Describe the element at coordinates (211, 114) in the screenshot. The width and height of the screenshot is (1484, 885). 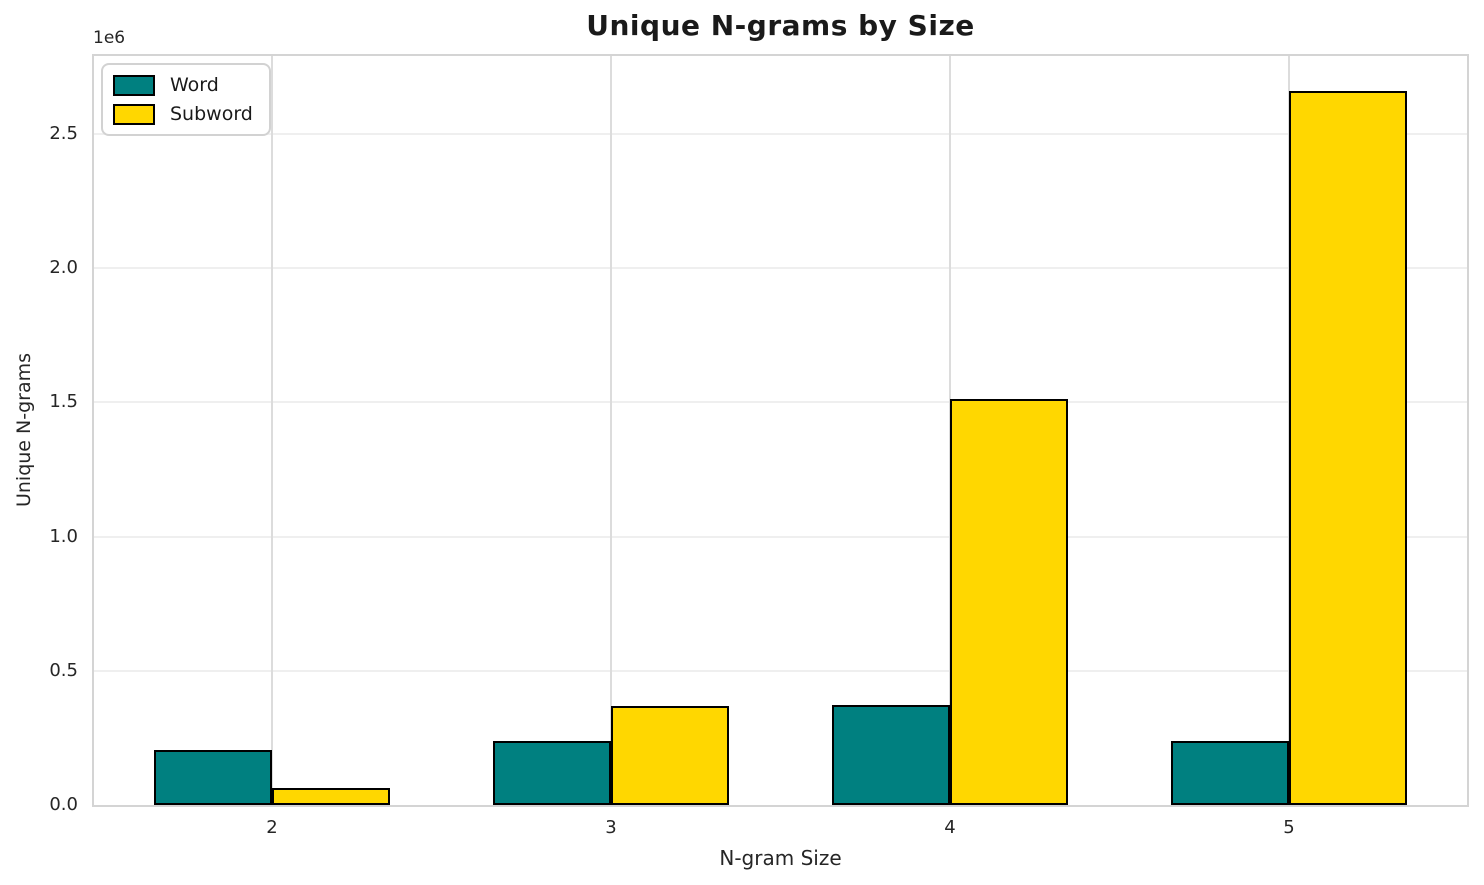
I see `legend-label-subword: Subword` at that location.